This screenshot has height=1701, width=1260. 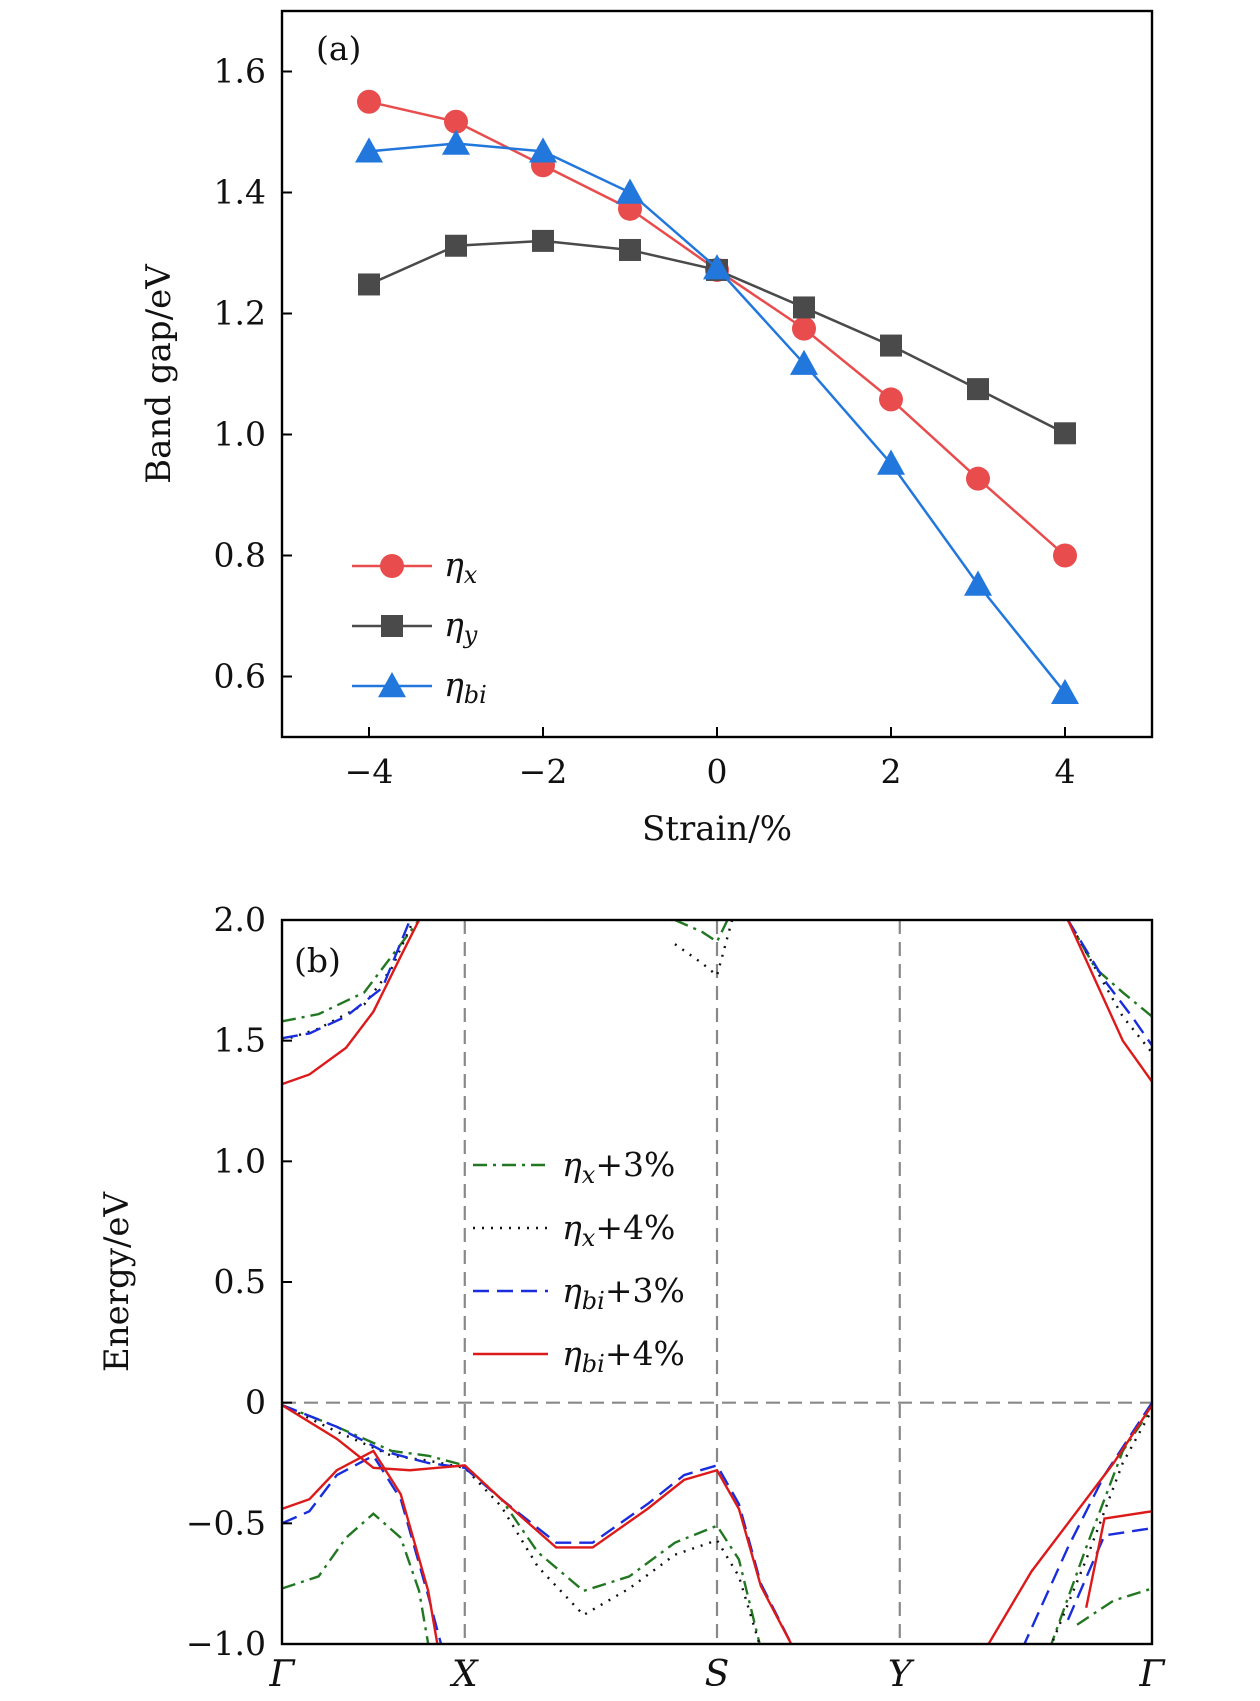 What do you see at coordinates (618, 1230) in the screenshot?
I see `panel-b-legend-label: ηx+4%` at bounding box center [618, 1230].